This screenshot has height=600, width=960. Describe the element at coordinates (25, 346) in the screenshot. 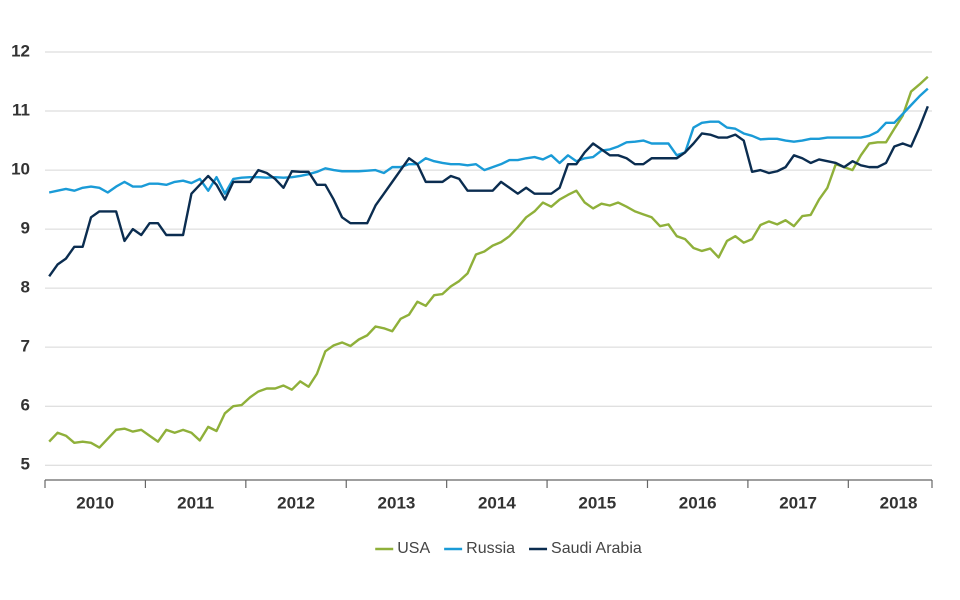

I see `y-tick-label: 7` at that location.